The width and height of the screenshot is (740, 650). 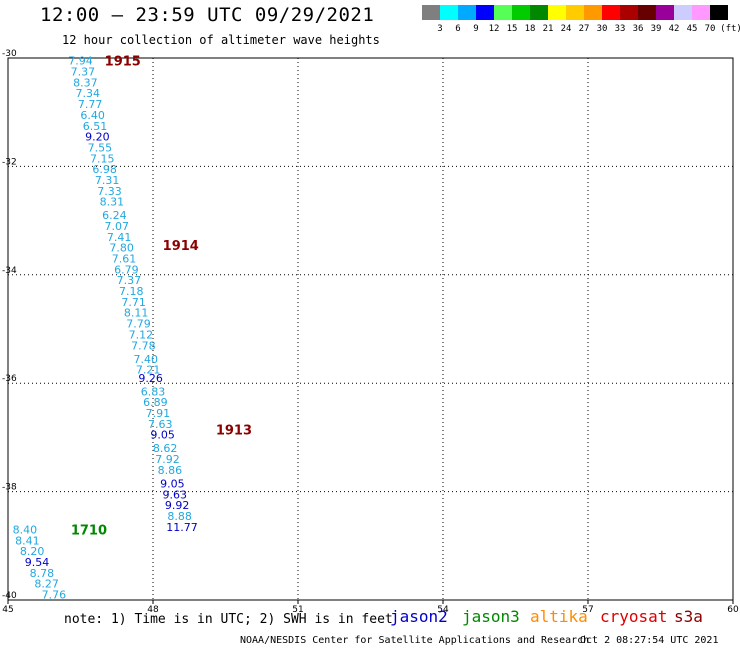 I want to click on wave-height-value: 6.24, so click(x=114, y=215).